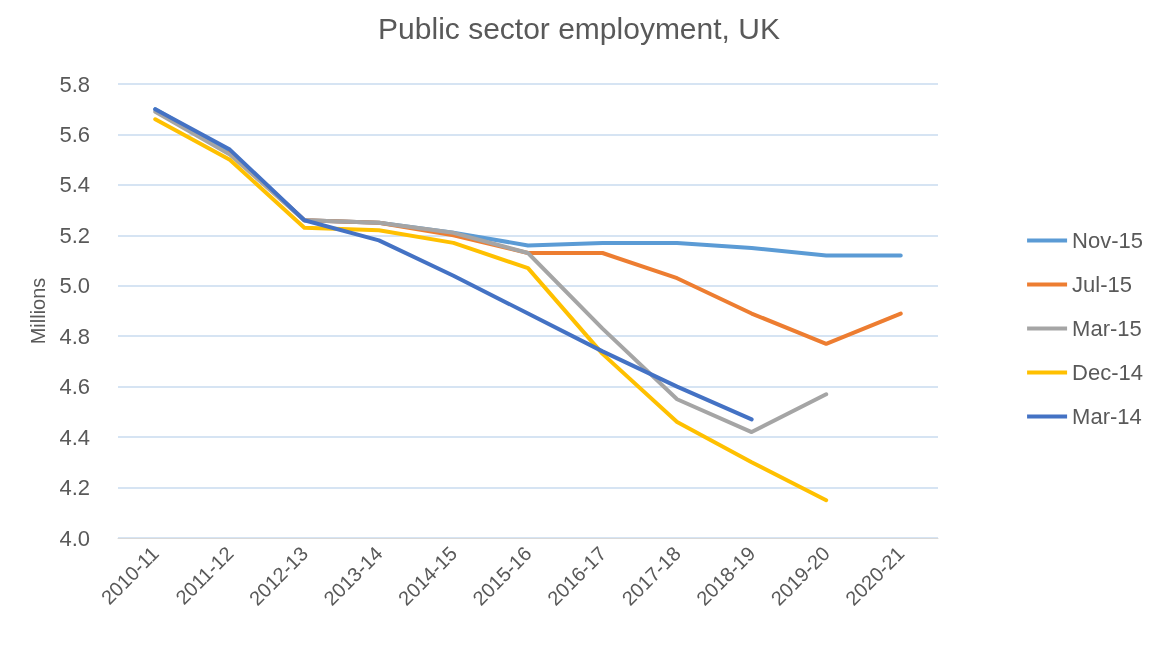 The width and height of the screenshot is (1158, 657). Describe the element at coordinates (74, 185) in the screenshot. I see `y-tick-label: 5.4` at that location.